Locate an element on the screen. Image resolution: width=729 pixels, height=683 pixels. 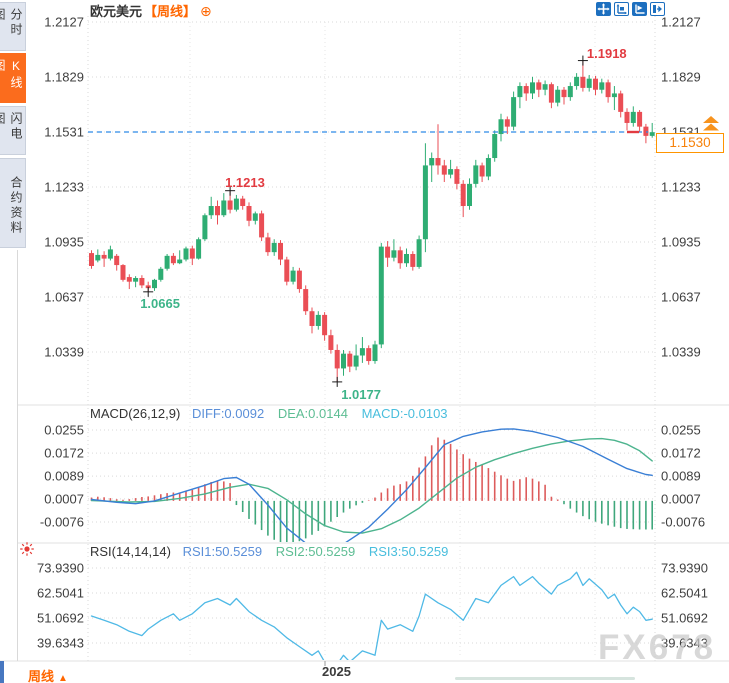
price-axis-label-left: 1.1829 is located at coordinates (64, 77).